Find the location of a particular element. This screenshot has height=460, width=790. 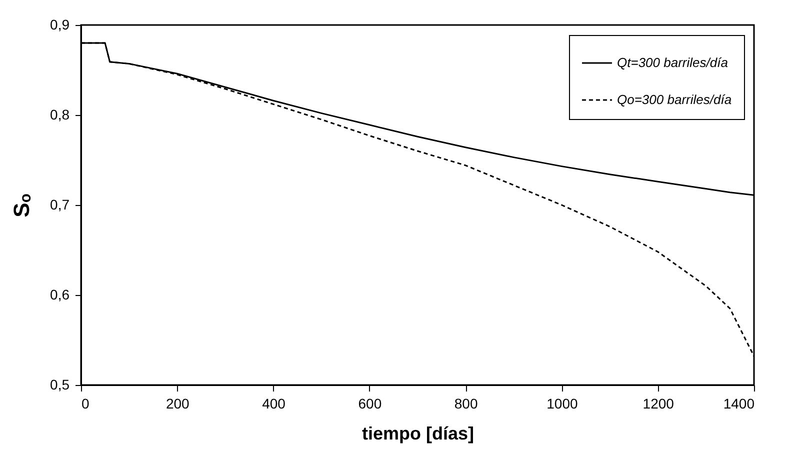

x-tick-label: 1200 is located at coordinates (658, 404).